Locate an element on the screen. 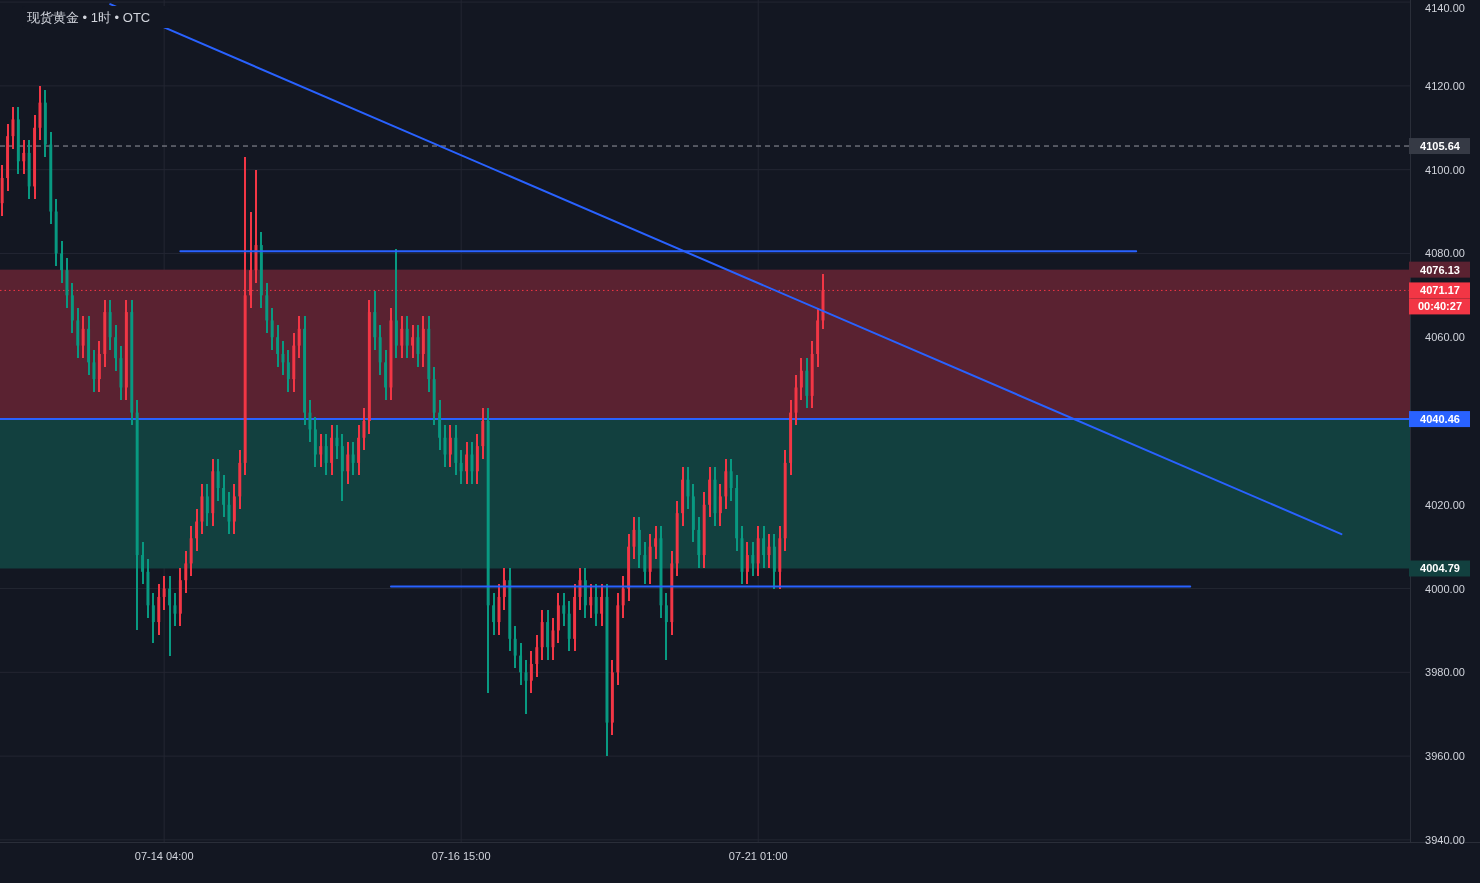 The width and height of the screenshot is (1480, 883). y-tick-label: 3960.00 is located at coordinates (1445, 756).